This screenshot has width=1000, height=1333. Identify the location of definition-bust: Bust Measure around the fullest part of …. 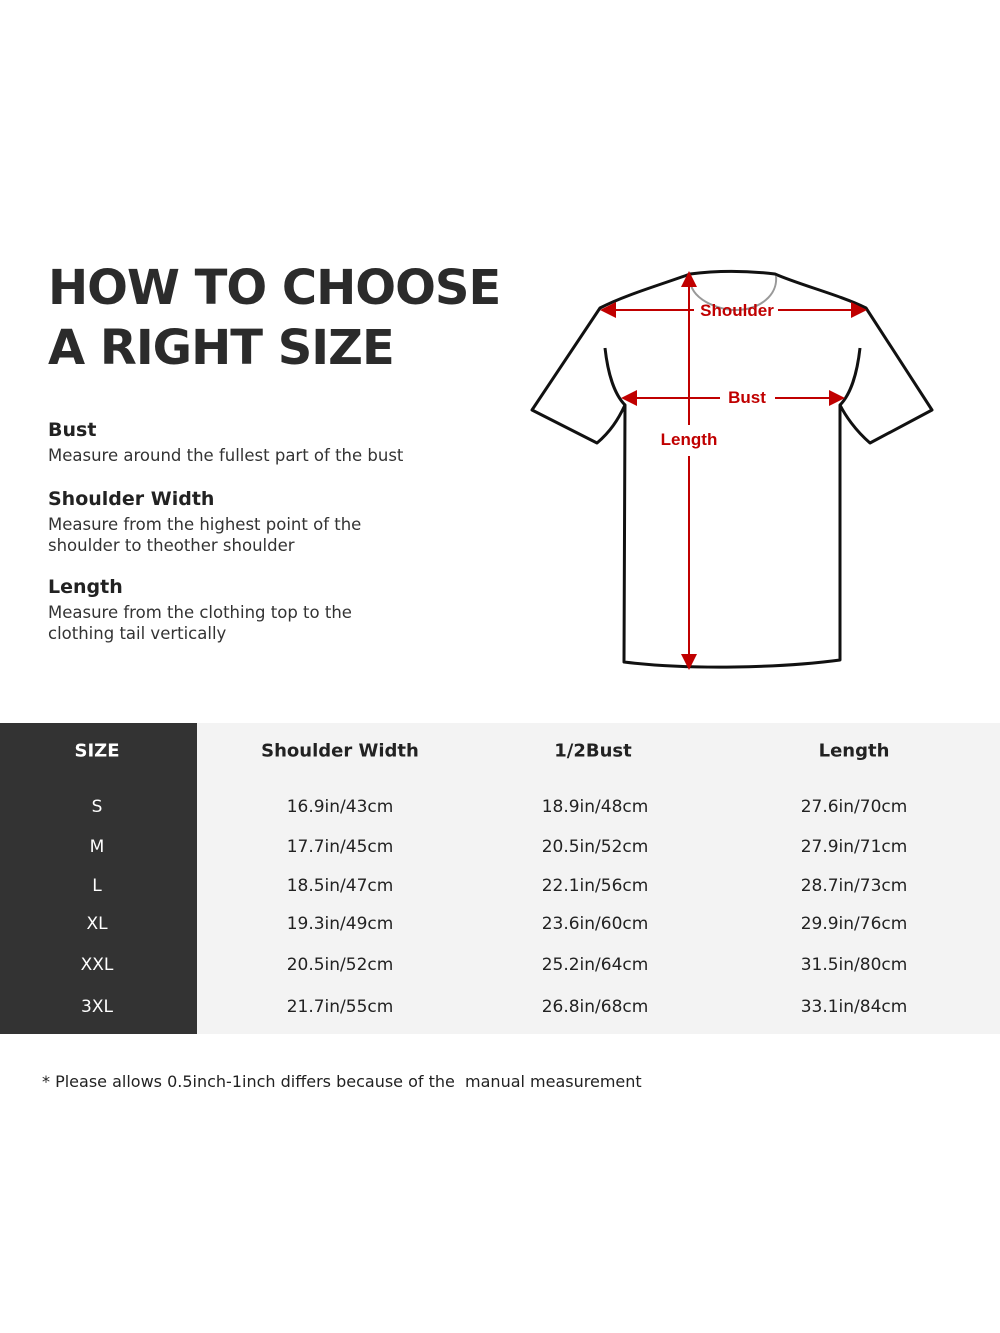
(238, 442).